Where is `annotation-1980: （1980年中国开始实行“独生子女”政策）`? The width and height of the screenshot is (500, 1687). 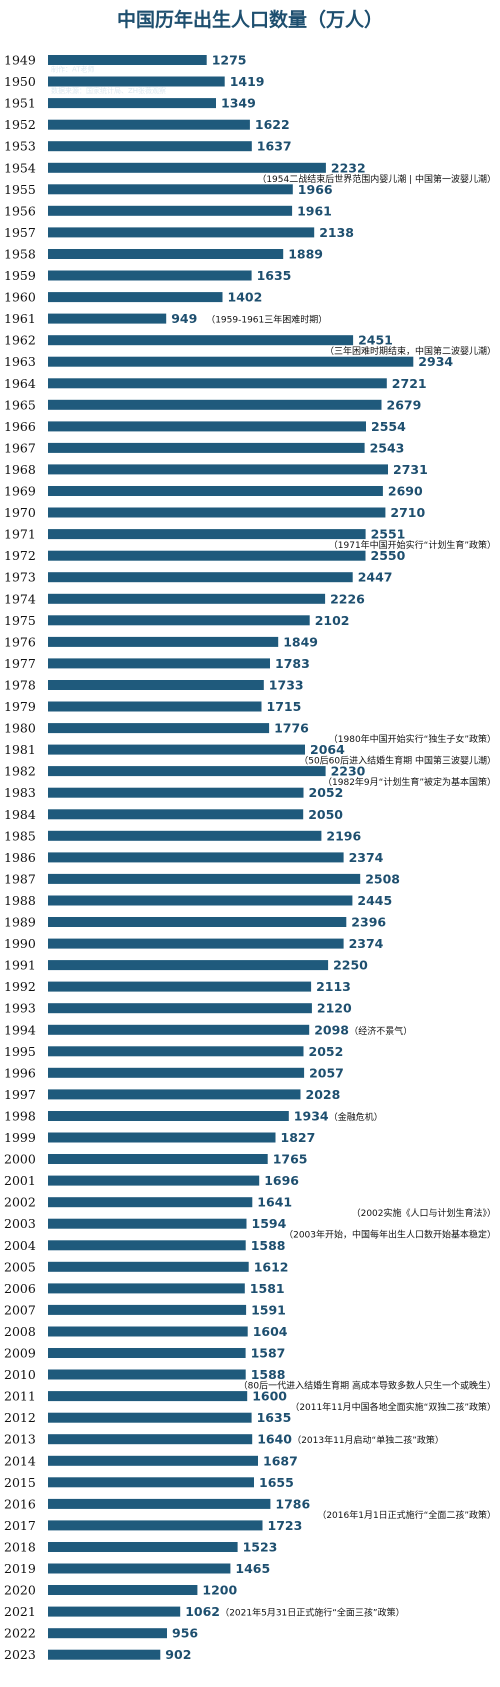
annotation-1980: （1980年中国开始实行“独生子女”政策） is located at coordinates (412, 739).